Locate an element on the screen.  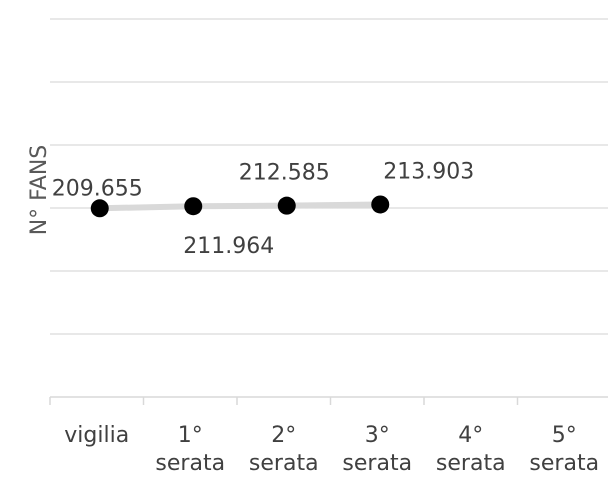
data-labels: 209.655 211.964 212.585 213.903 is located at coordinates (263, 209).